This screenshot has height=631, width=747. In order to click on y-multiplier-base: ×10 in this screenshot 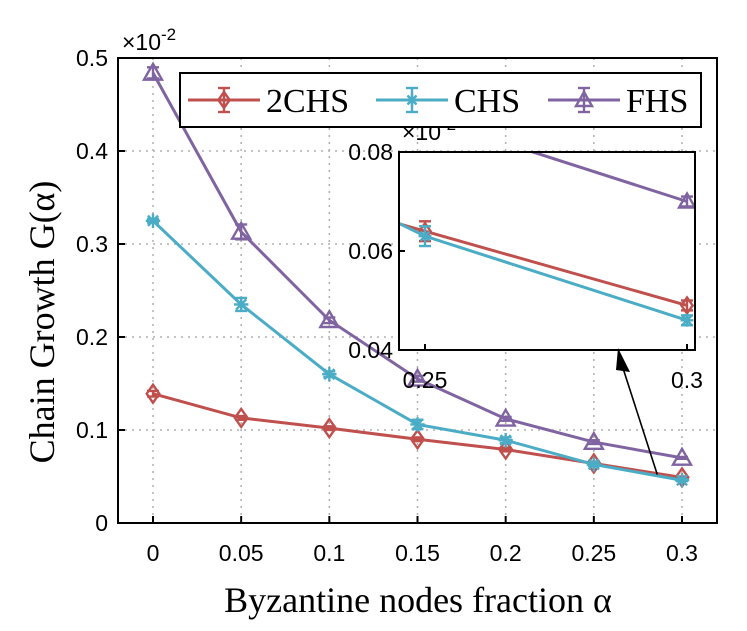, I will do `click(141, 42)`.